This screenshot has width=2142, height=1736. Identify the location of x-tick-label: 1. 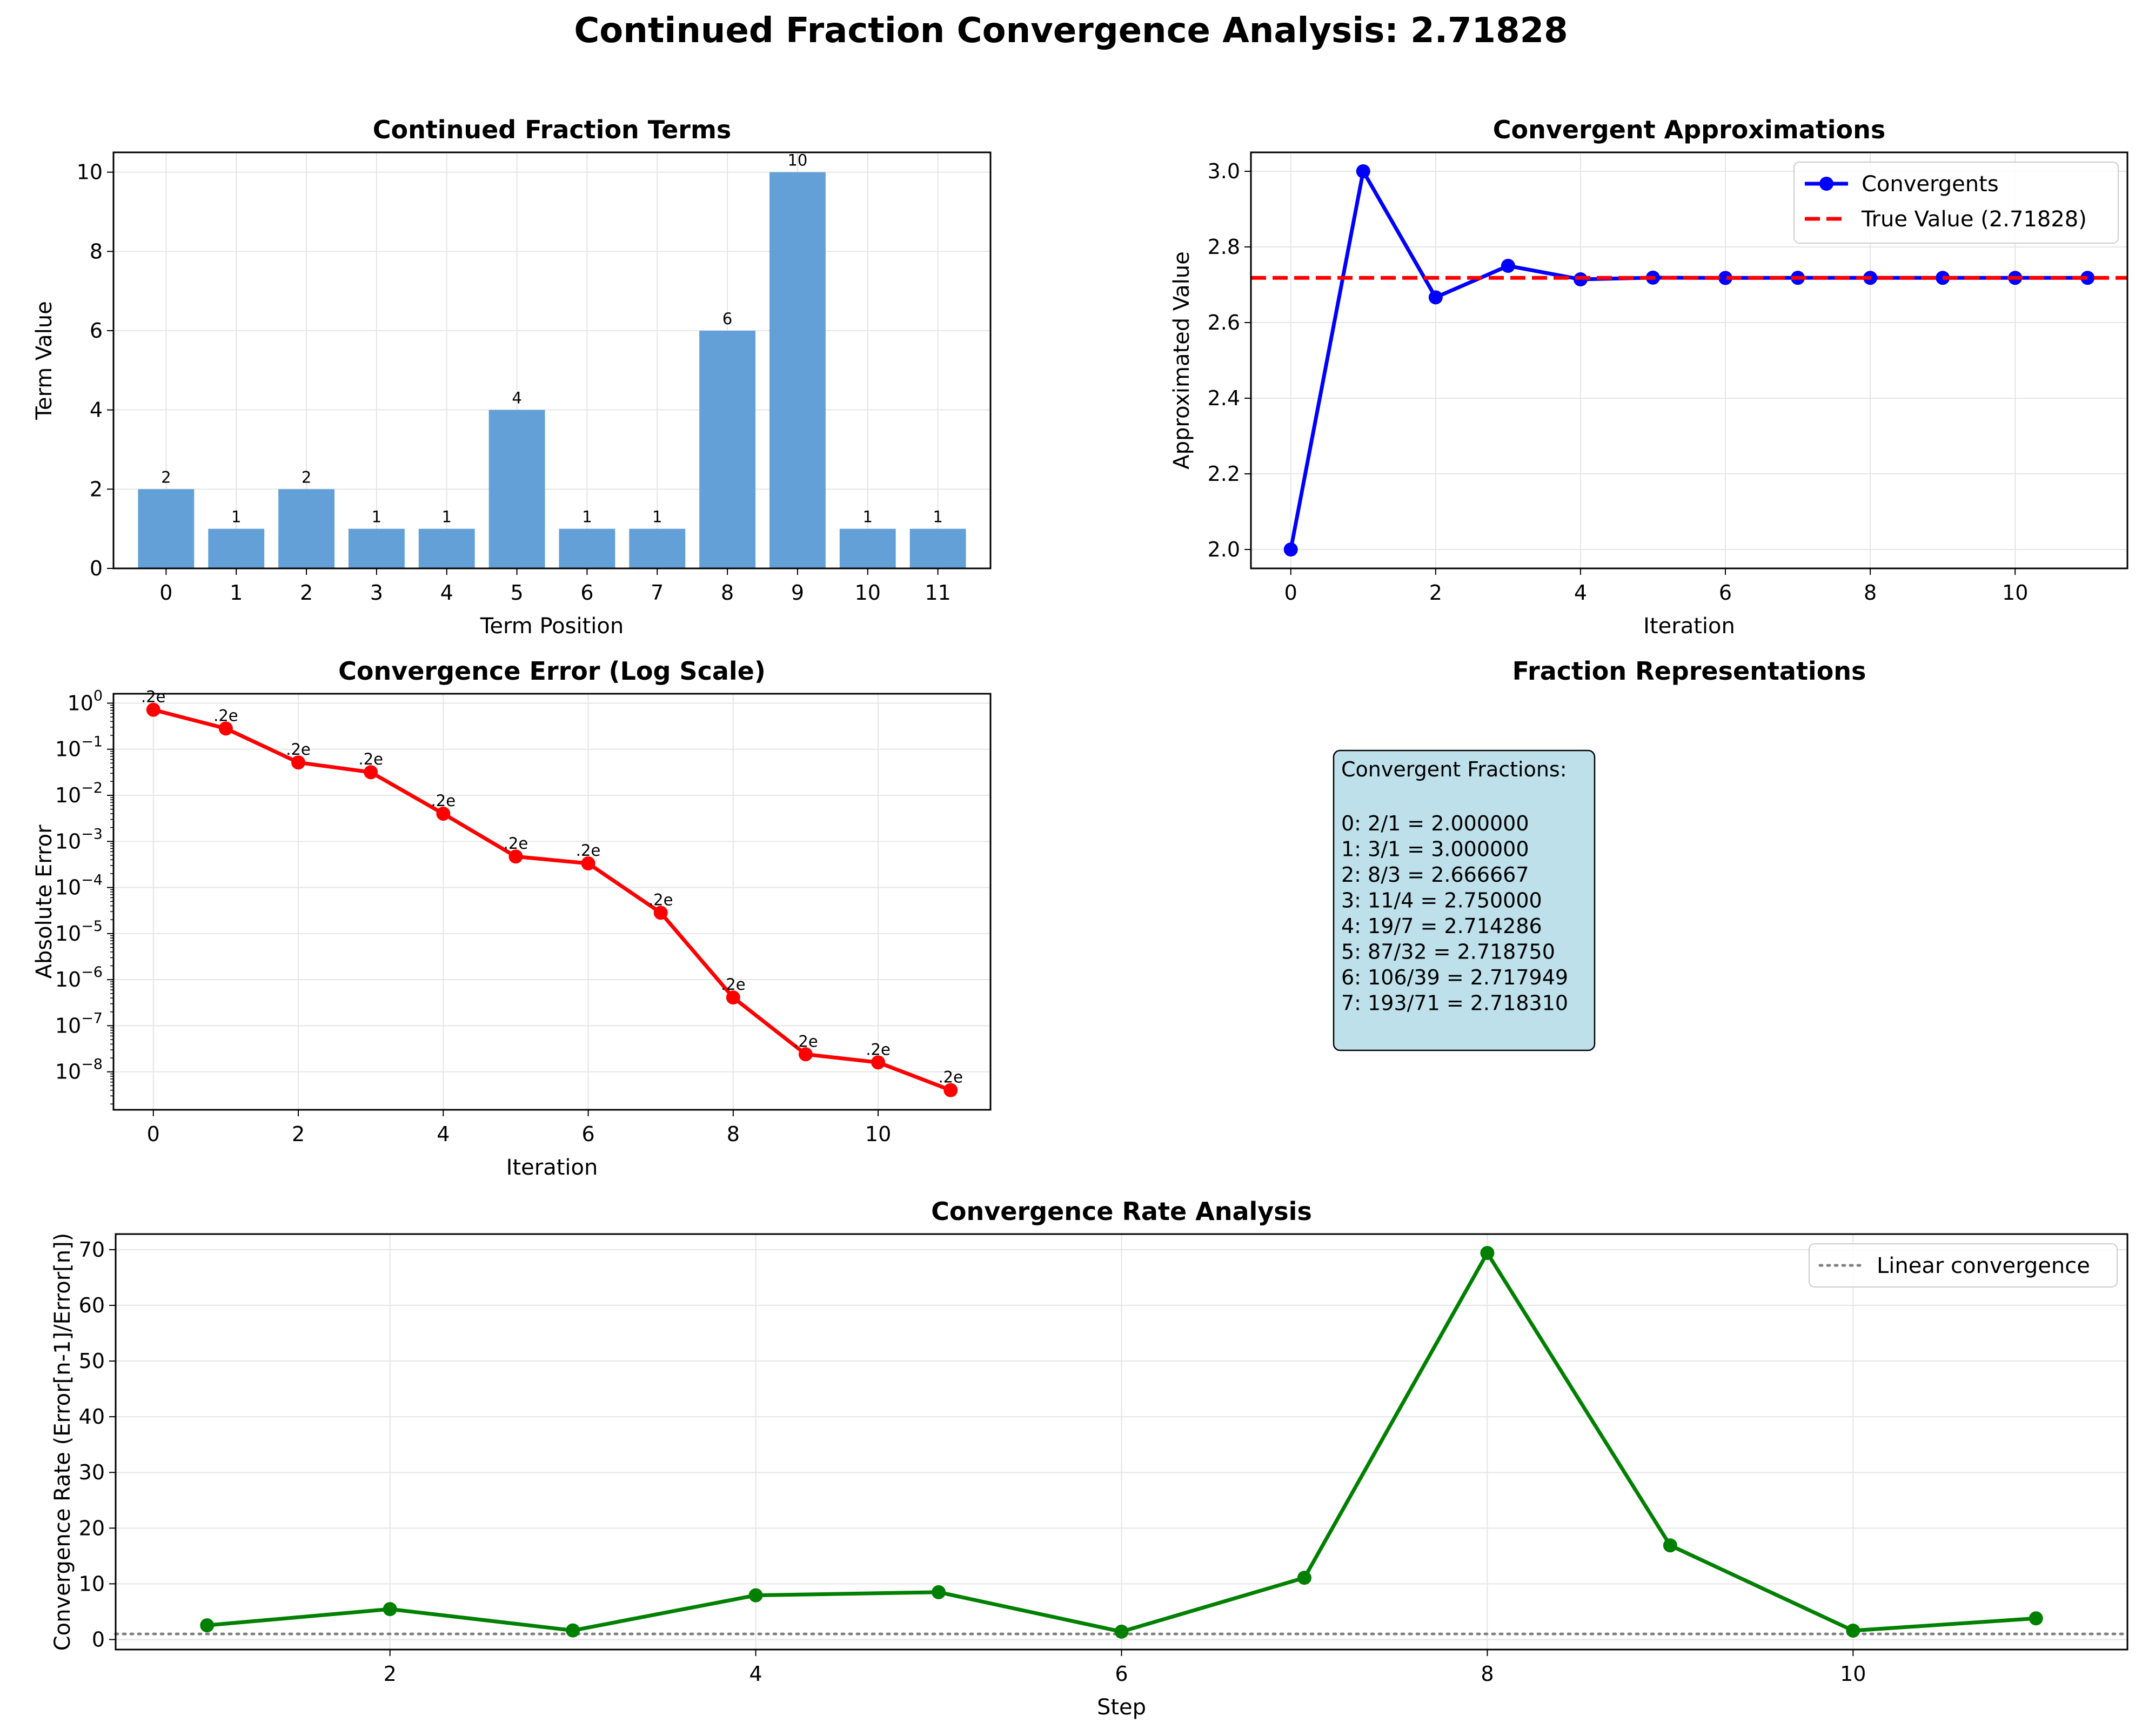
(236, 593).